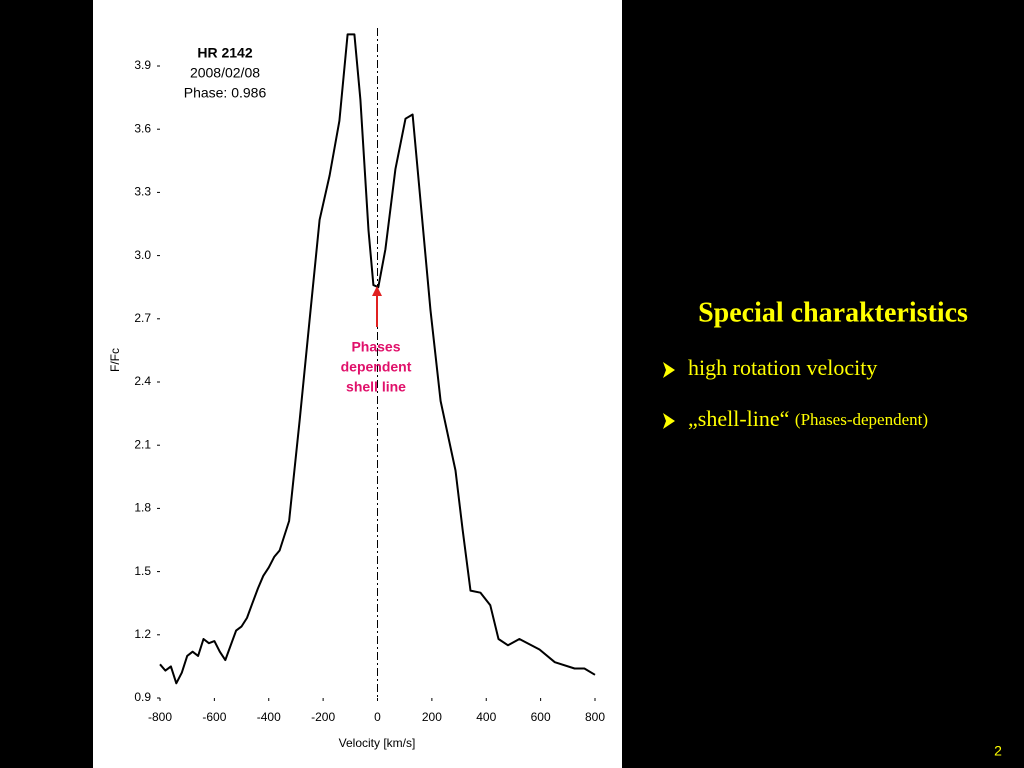 This screenshot has width=1024, height=768. Describe the element at coordinates (142, 192) in the screenshot. I see `y-tick-label: 3.3` at that location.